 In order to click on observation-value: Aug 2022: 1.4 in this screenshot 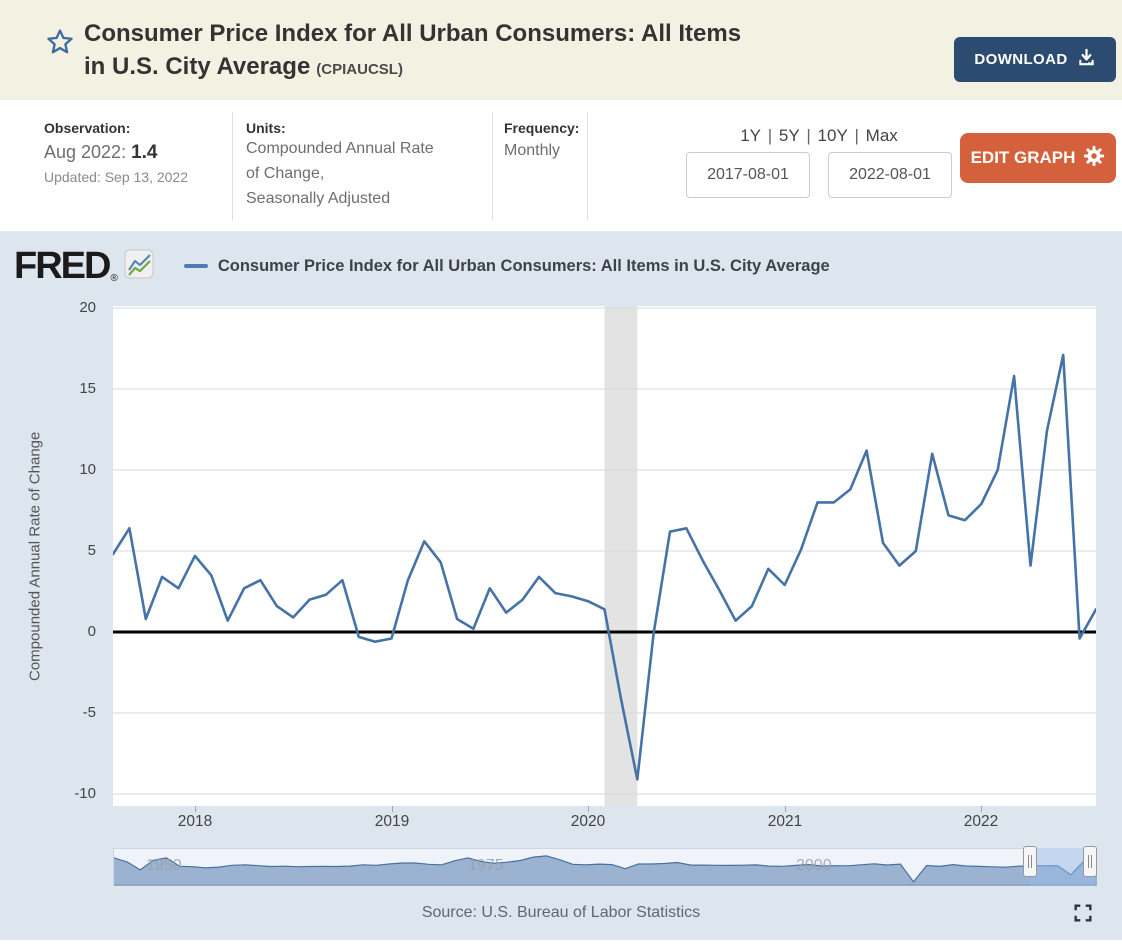, I will do `click(116, 153)`.